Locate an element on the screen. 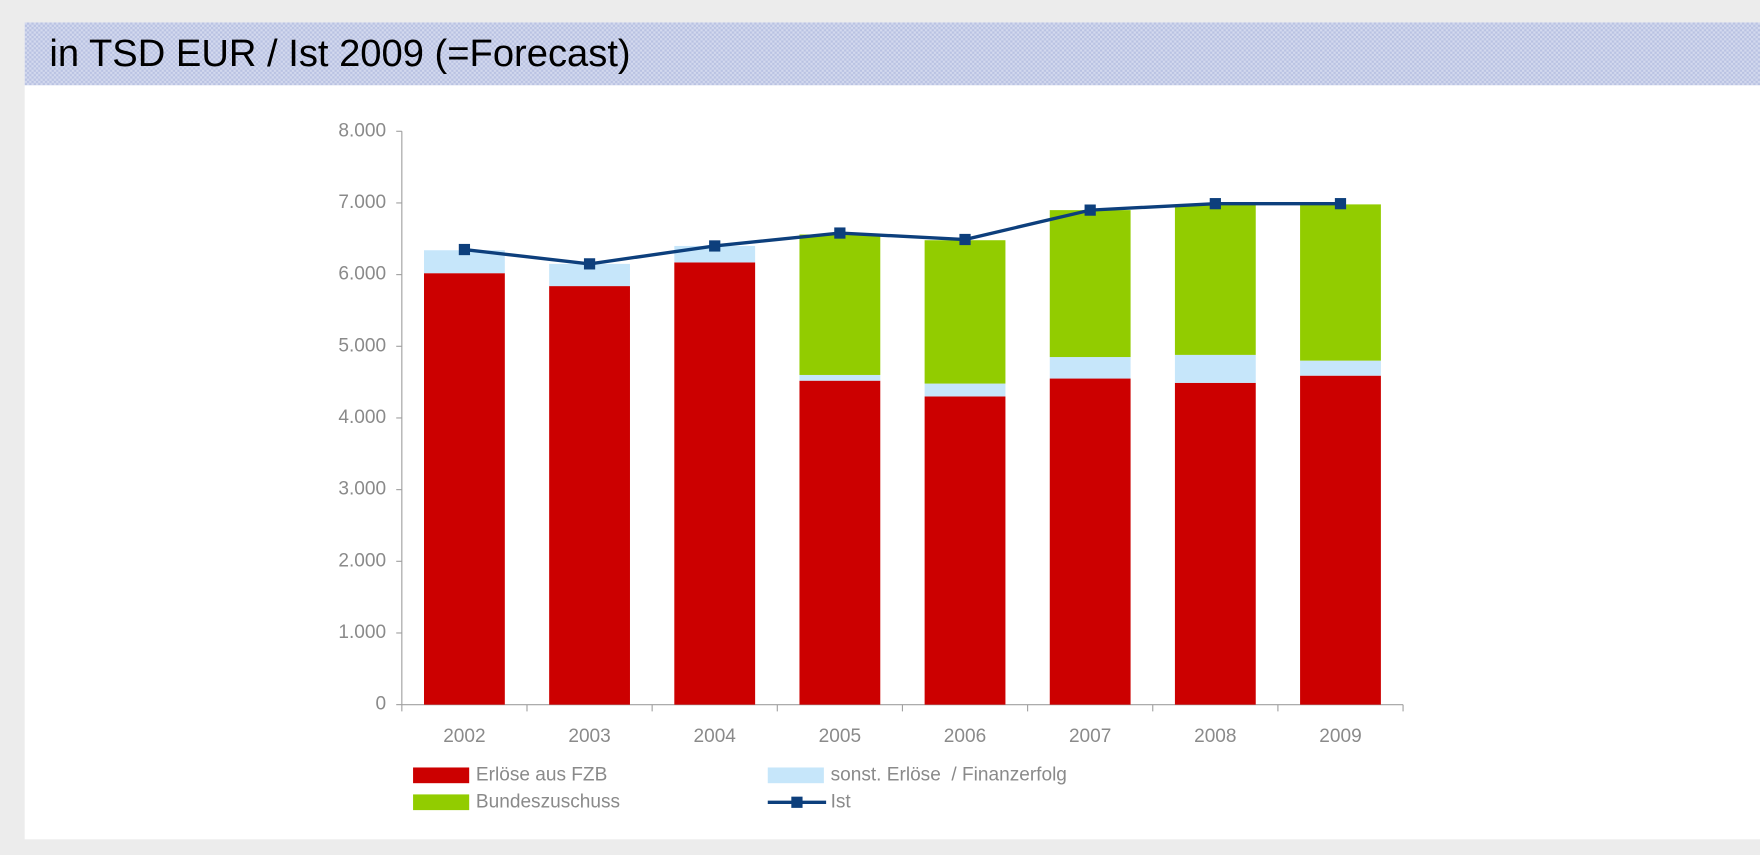 The height and width of the screenshot is (855, 1760). x-tick-label: 2009 is located at coordinates (1340, 736).